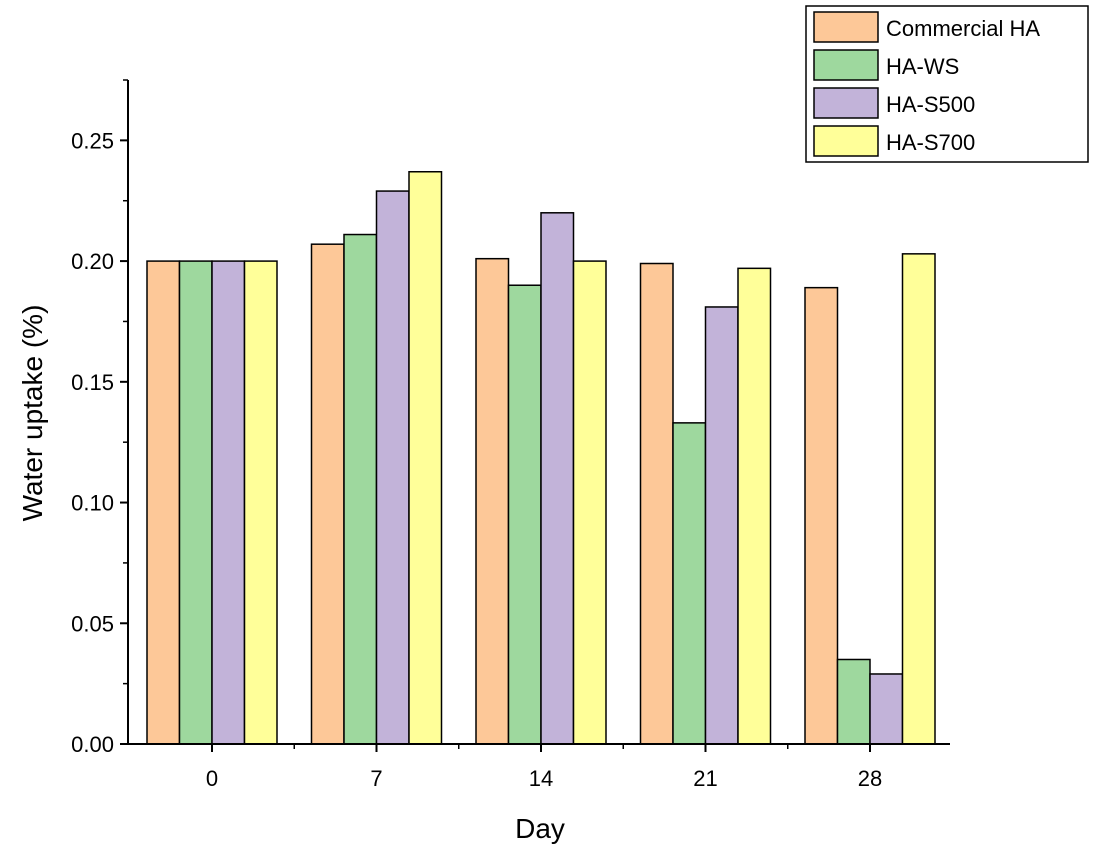 The width and height of the screenshot is (1093, 848). What do you see at coordinates (540, 828) in the screenshot?
I see `x-axis-title: Day` at bounding box center [540, 828].